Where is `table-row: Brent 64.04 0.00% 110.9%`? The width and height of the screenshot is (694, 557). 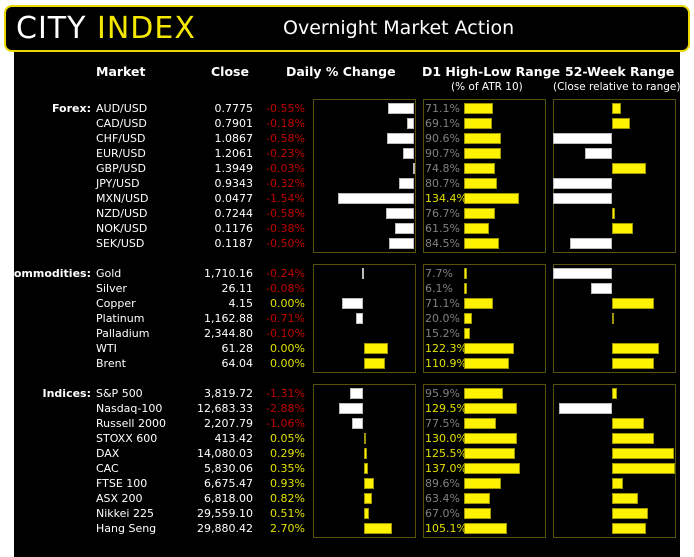
table-row: Brent 64.04 0.00% 110.9% is located at coordinates (347, 363).